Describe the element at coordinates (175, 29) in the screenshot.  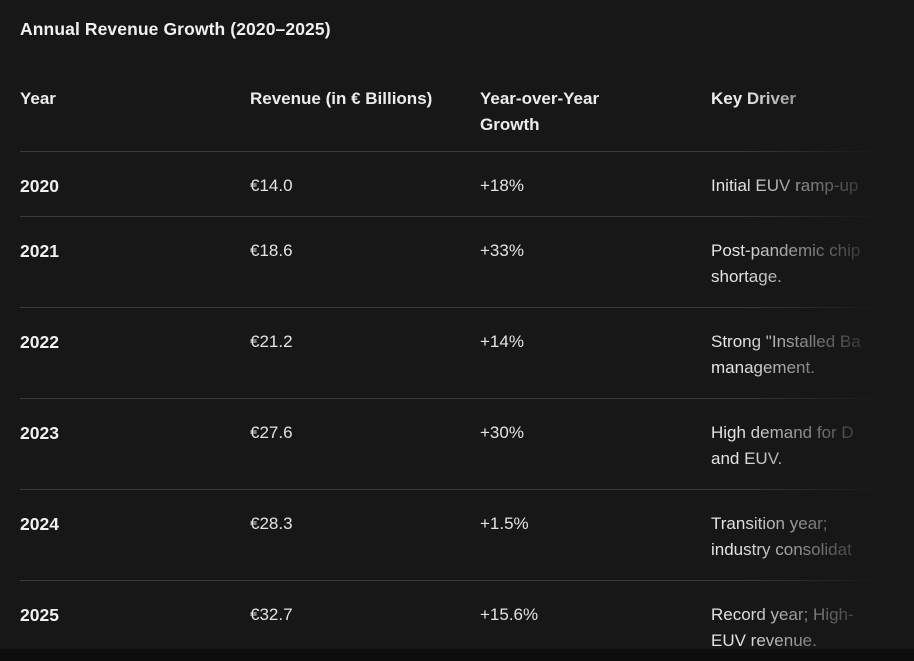
I see `page-title: Annual Revenue Growth (2020–2025)` at that location.